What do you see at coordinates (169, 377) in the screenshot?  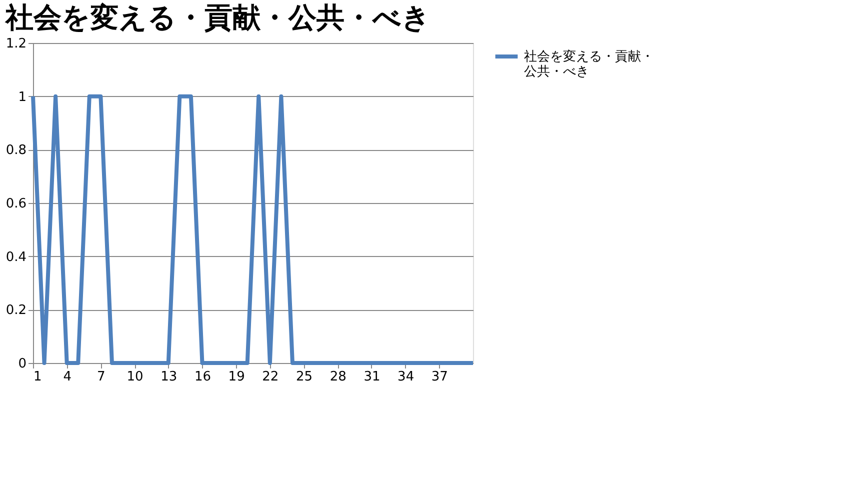 I see `x-tick-label: 13` at bounding box center [169, 377].